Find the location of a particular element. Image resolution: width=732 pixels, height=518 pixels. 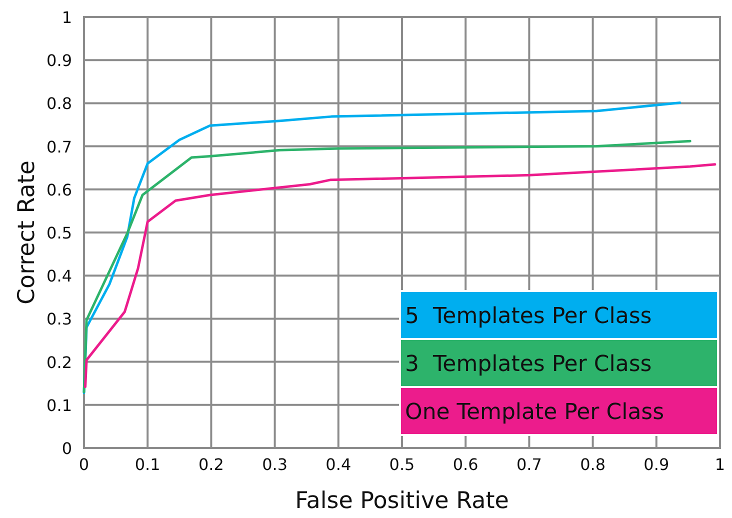

x-tick-label: 0.4 is located at coordinates (339, 464).